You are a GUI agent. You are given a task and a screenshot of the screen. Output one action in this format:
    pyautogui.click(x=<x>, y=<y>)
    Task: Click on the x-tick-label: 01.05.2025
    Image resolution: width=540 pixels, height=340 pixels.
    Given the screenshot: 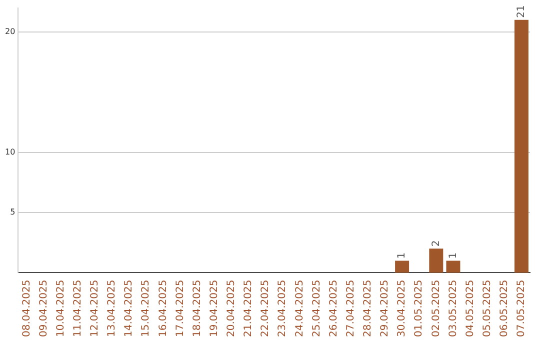 What is the action you would take?
    pyautogui.click(x=419, y=309)
    